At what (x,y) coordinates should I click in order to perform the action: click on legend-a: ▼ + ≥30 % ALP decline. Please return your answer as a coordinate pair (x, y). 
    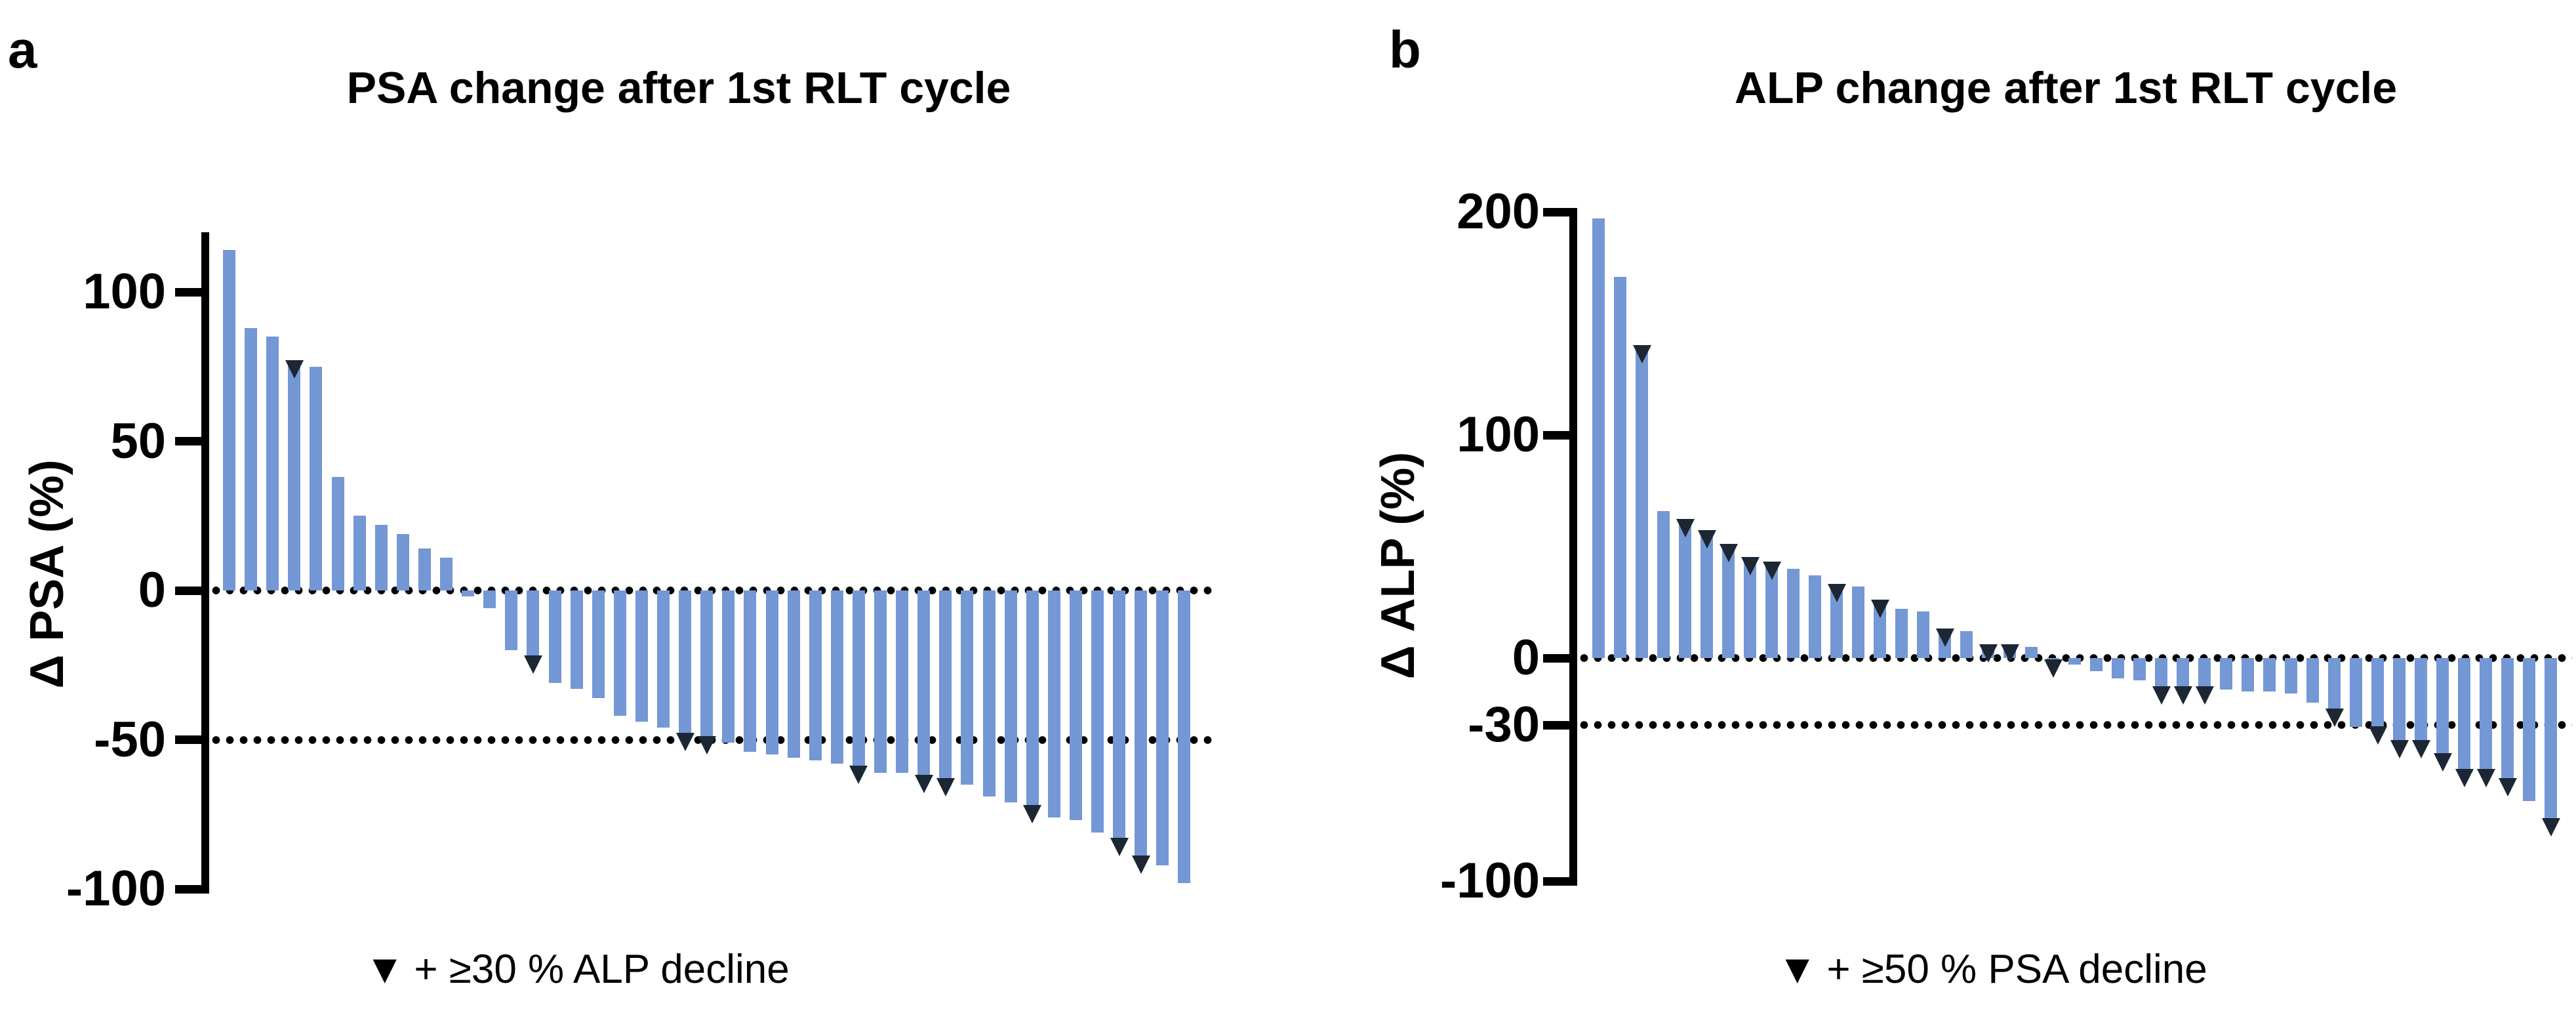
    Looking at the image, I should click on (577, 969).